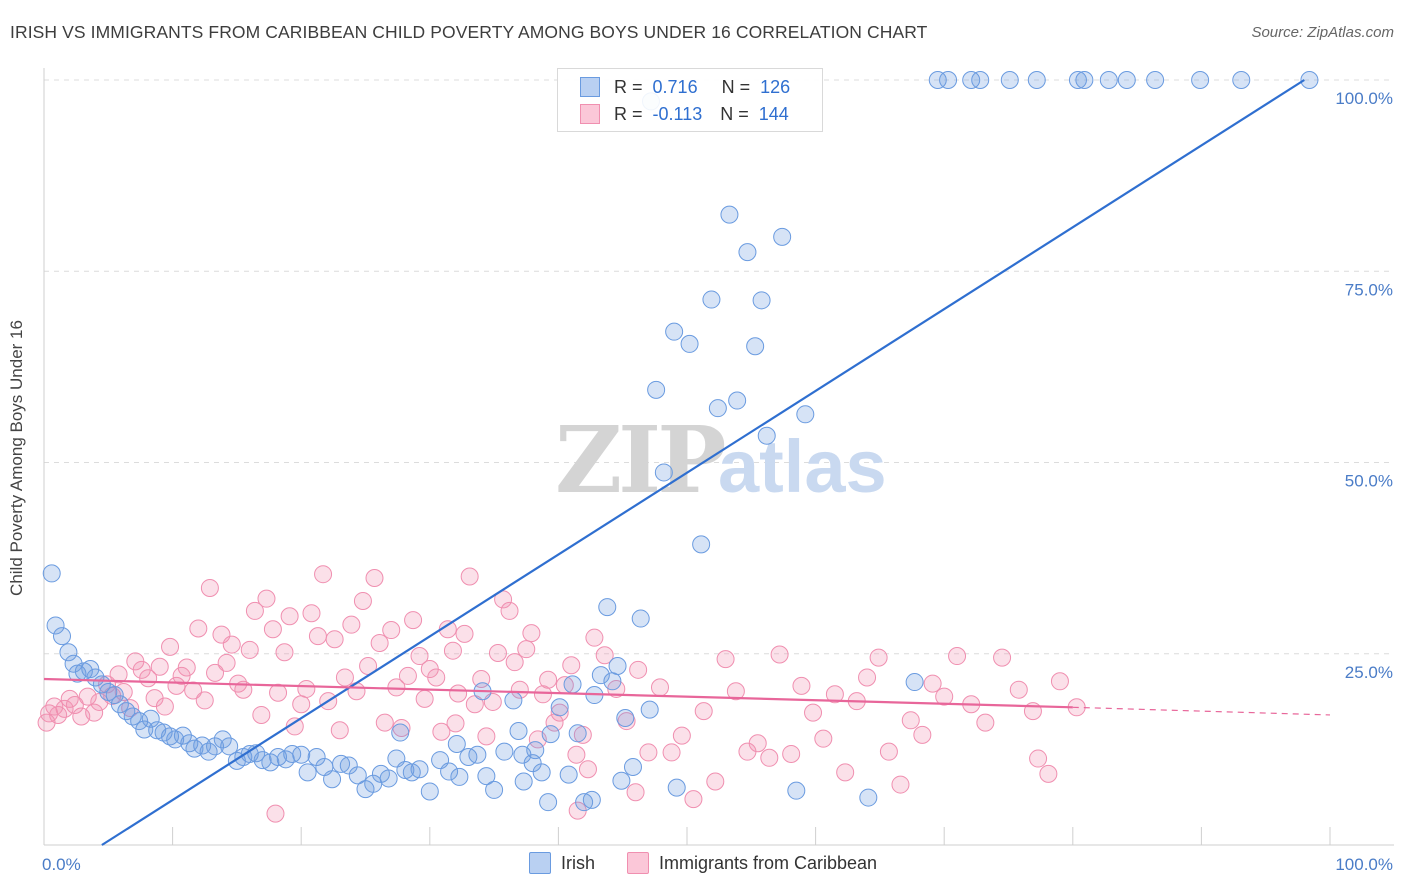 This screenshot has width=1406, height=892. What do you see at coordinates (539, 863) in the screenshot?
I see `legend-irish-swatch` at bounding box center [539, 863].